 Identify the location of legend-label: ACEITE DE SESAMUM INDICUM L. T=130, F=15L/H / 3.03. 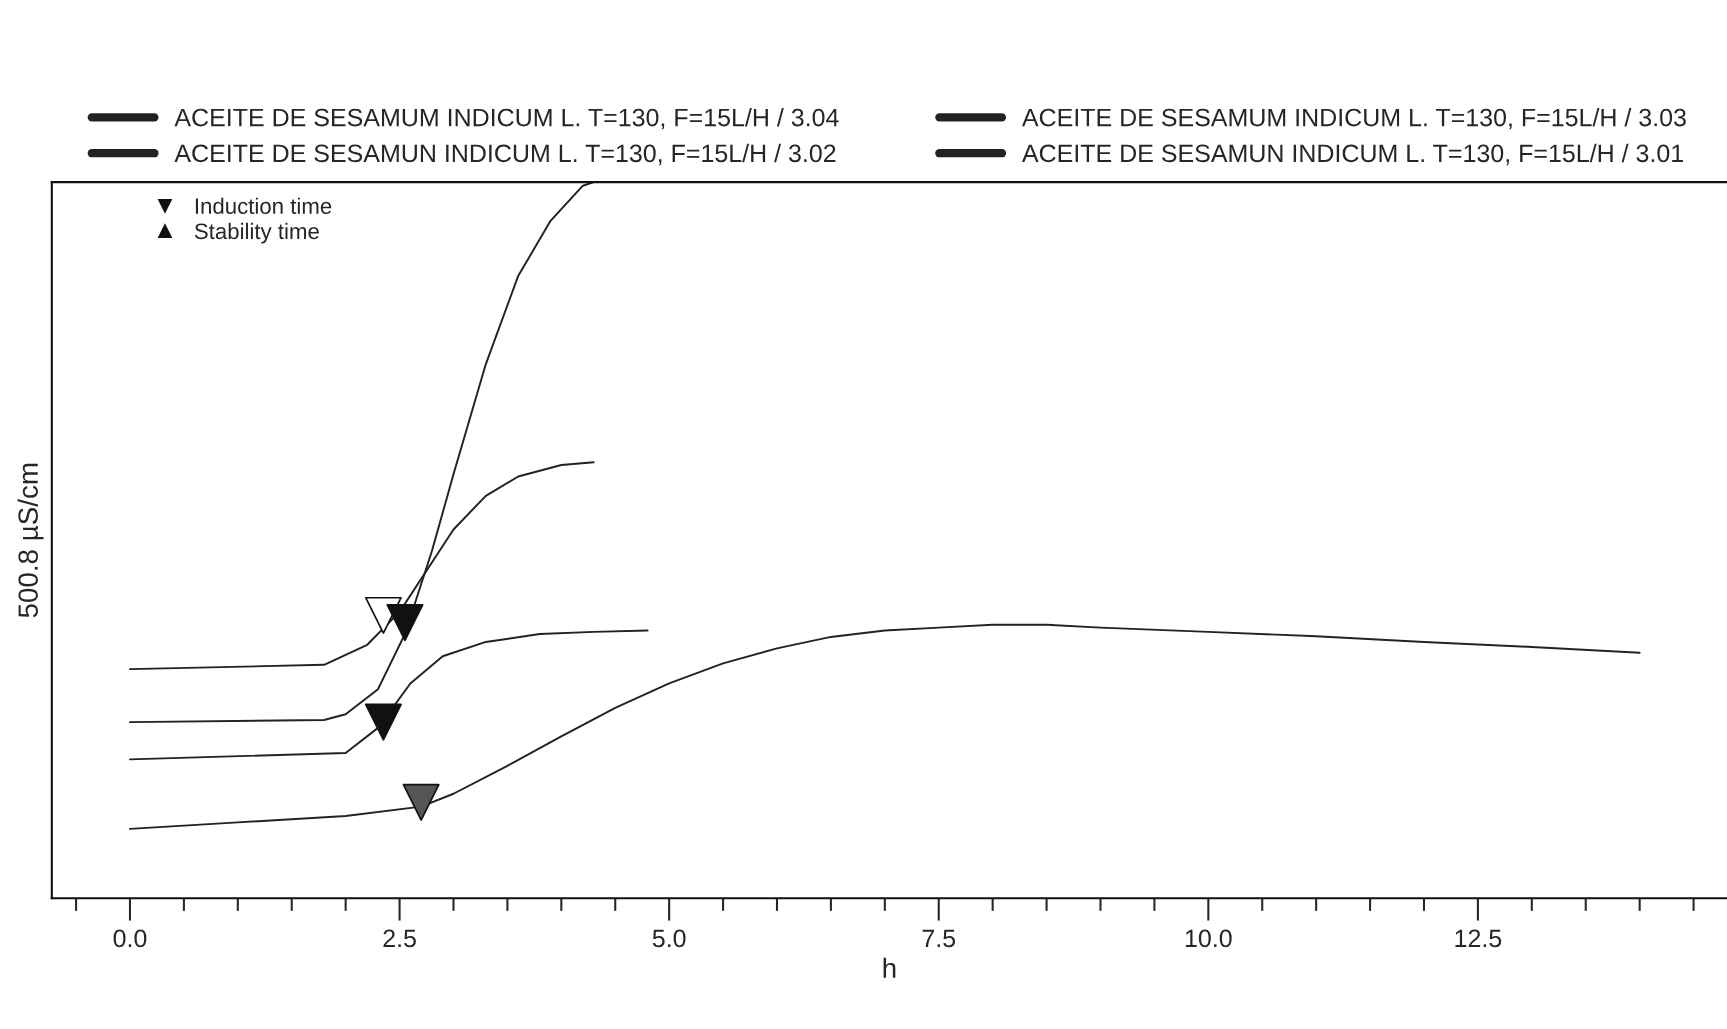
(1353, 119).